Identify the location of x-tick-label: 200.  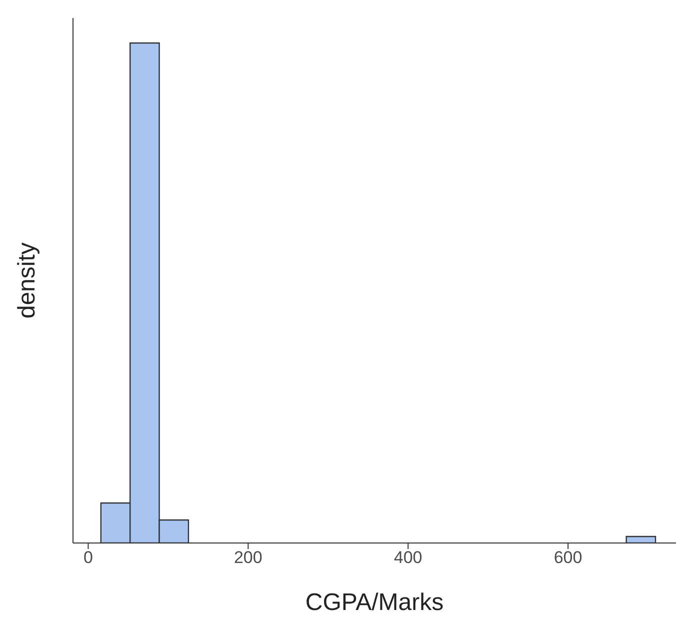
(248, 558).